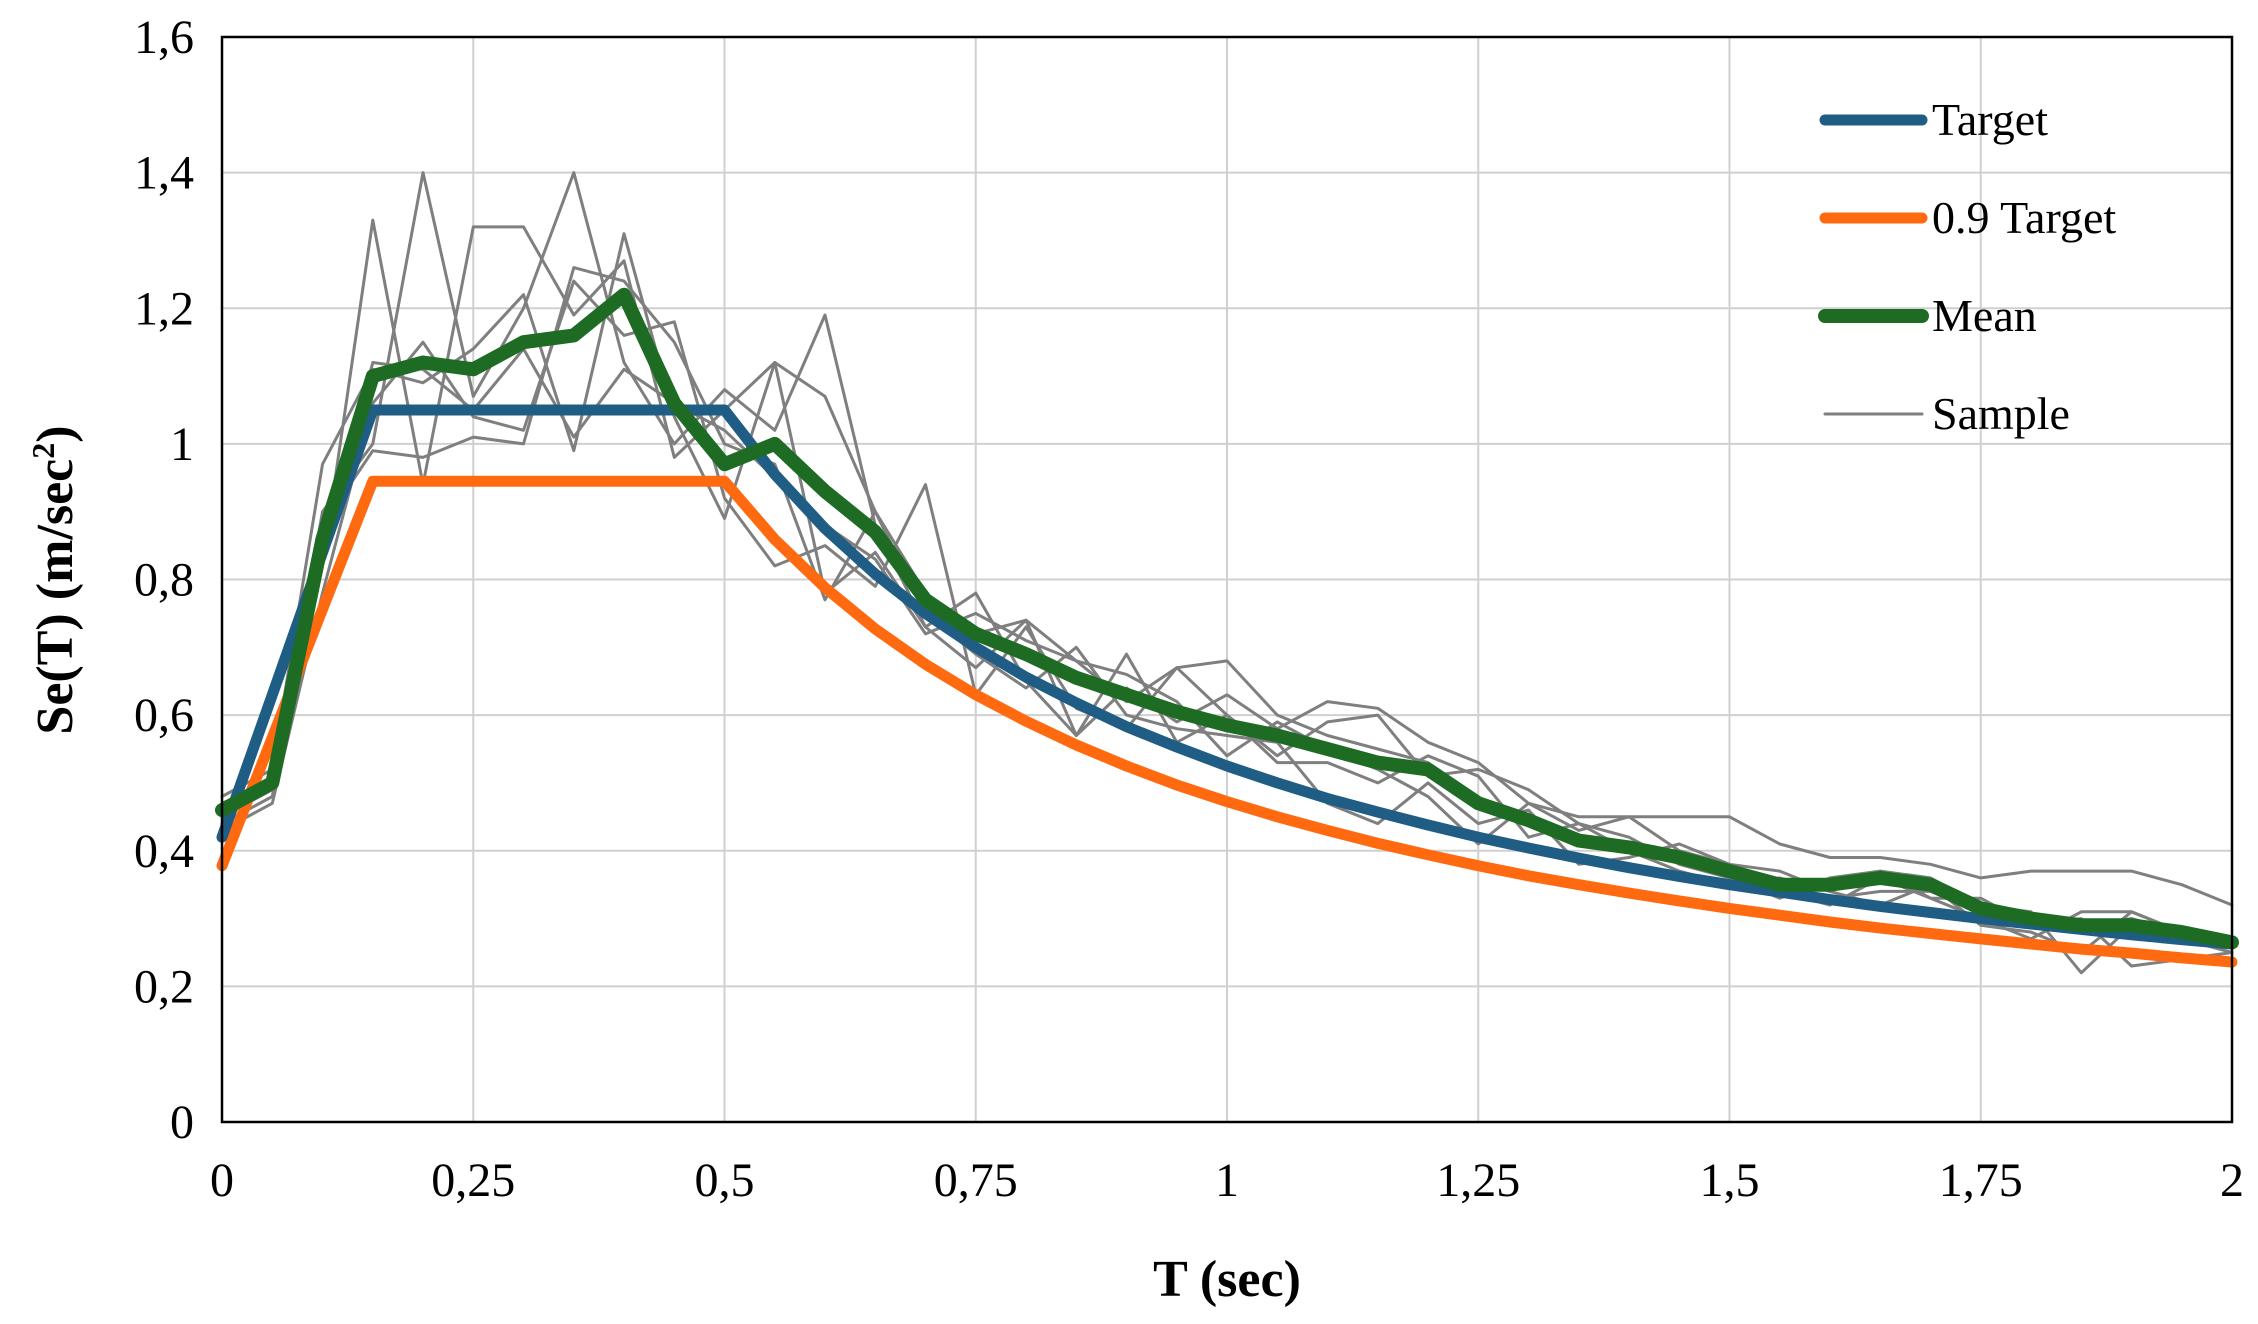 This screenshot has height=1324, width=2258. I want to click on y-tick-label: 0, so click(182, 1122).